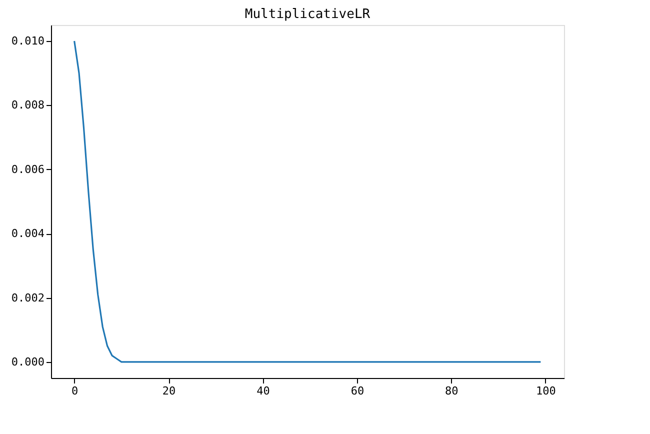 This screenshot has height=434, width=650. Describe the element at coordinates (28, 233) in the screenshot. I see `y-tick-label: 0.004` at that location.